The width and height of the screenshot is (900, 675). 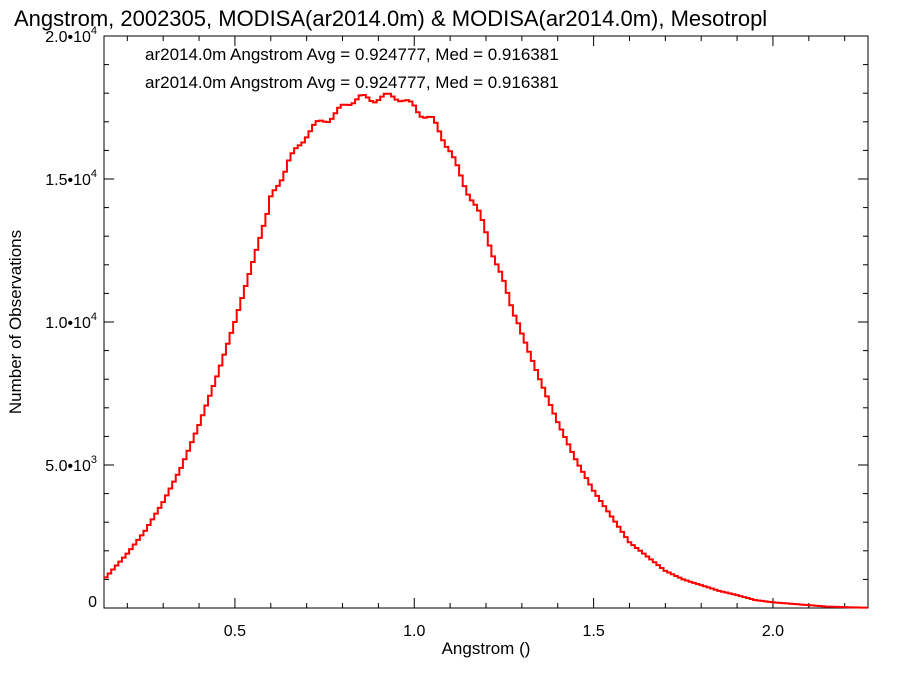 I want to click on y-axis-label: Number of Observations, so click(x=15, y=322).